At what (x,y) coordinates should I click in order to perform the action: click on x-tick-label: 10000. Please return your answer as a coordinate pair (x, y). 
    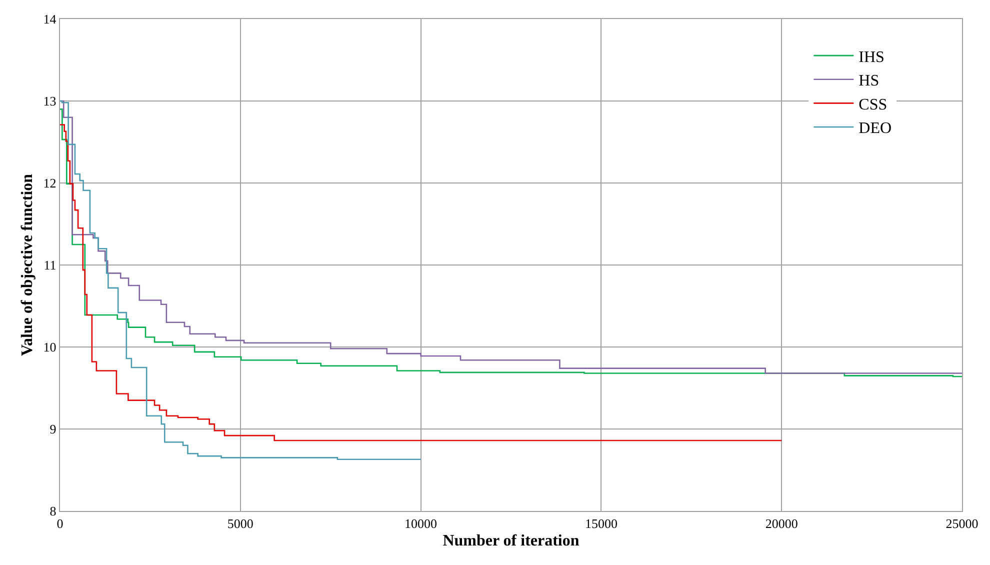
    Looking at the image, I should click on (421, 523).